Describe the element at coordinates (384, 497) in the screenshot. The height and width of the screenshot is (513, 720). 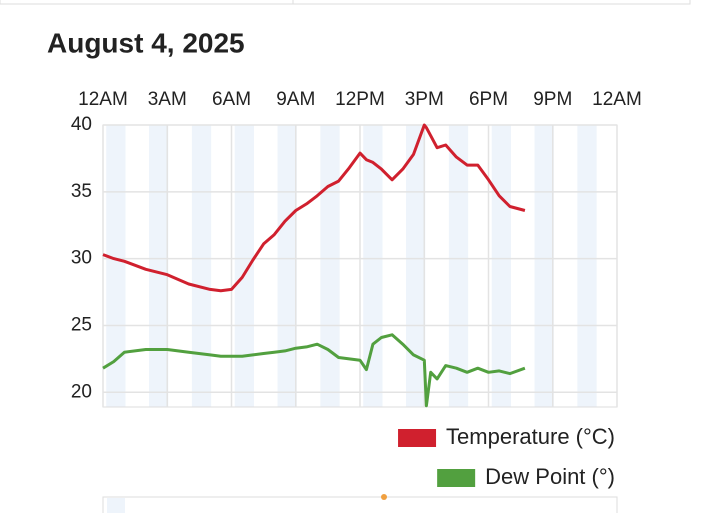
I see `marker` at that location.